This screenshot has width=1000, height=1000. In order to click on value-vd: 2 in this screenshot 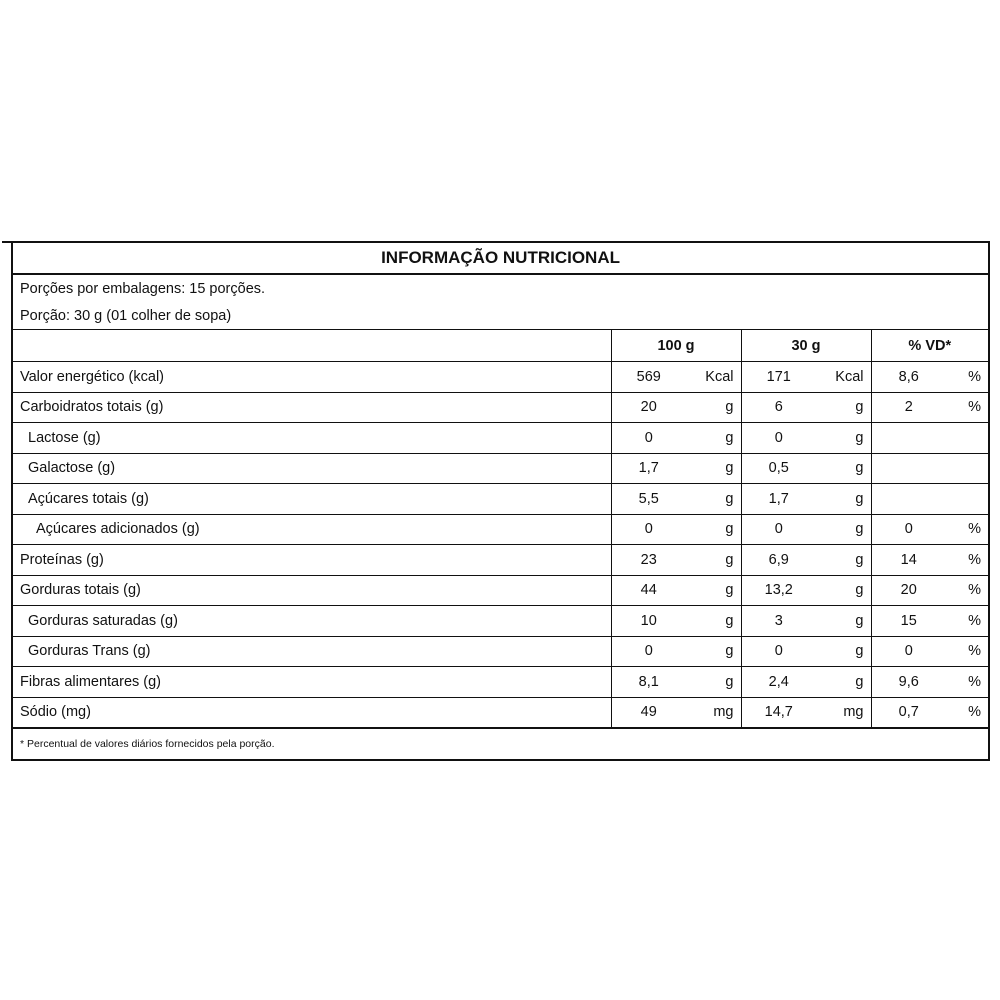, I will do `click(908, 407)`.